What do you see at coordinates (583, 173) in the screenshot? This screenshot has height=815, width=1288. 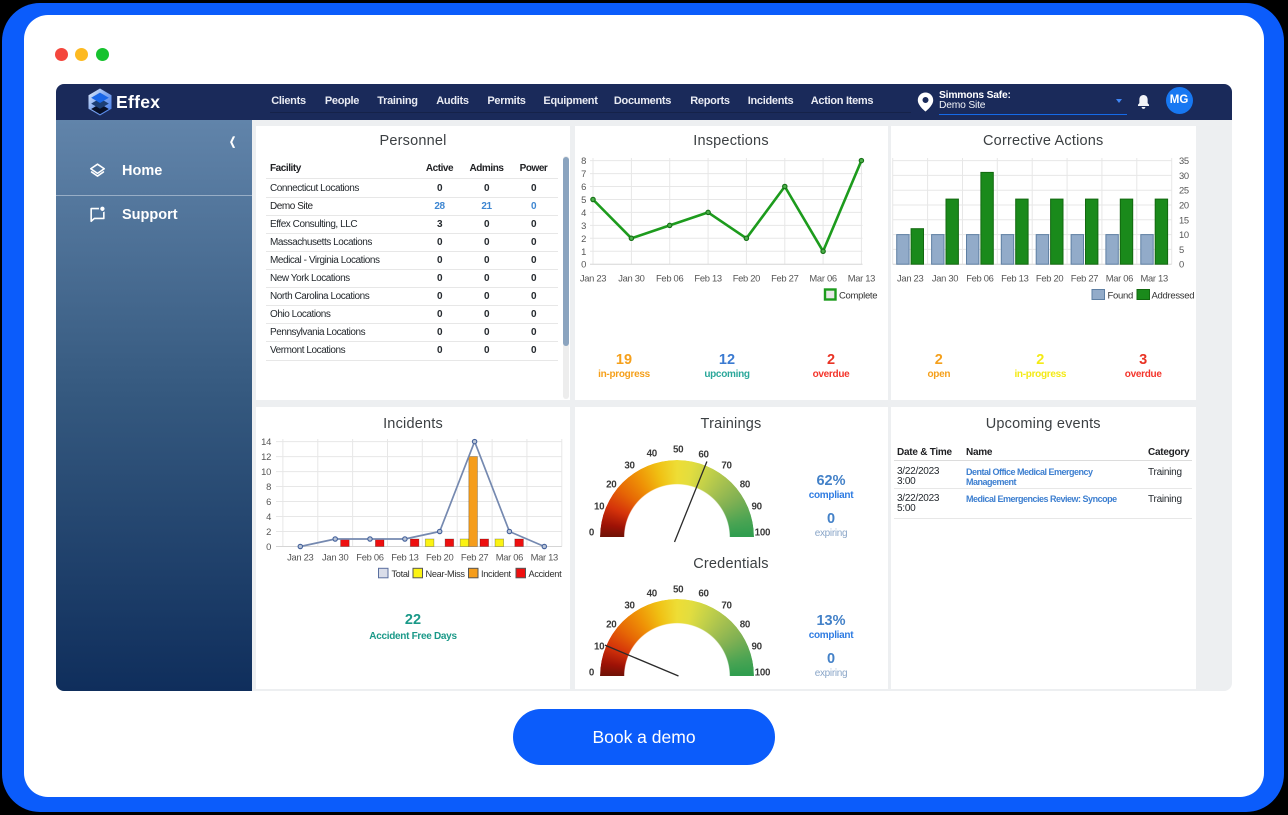 I see `svg-text: 7` at bounding box center [583, 173].